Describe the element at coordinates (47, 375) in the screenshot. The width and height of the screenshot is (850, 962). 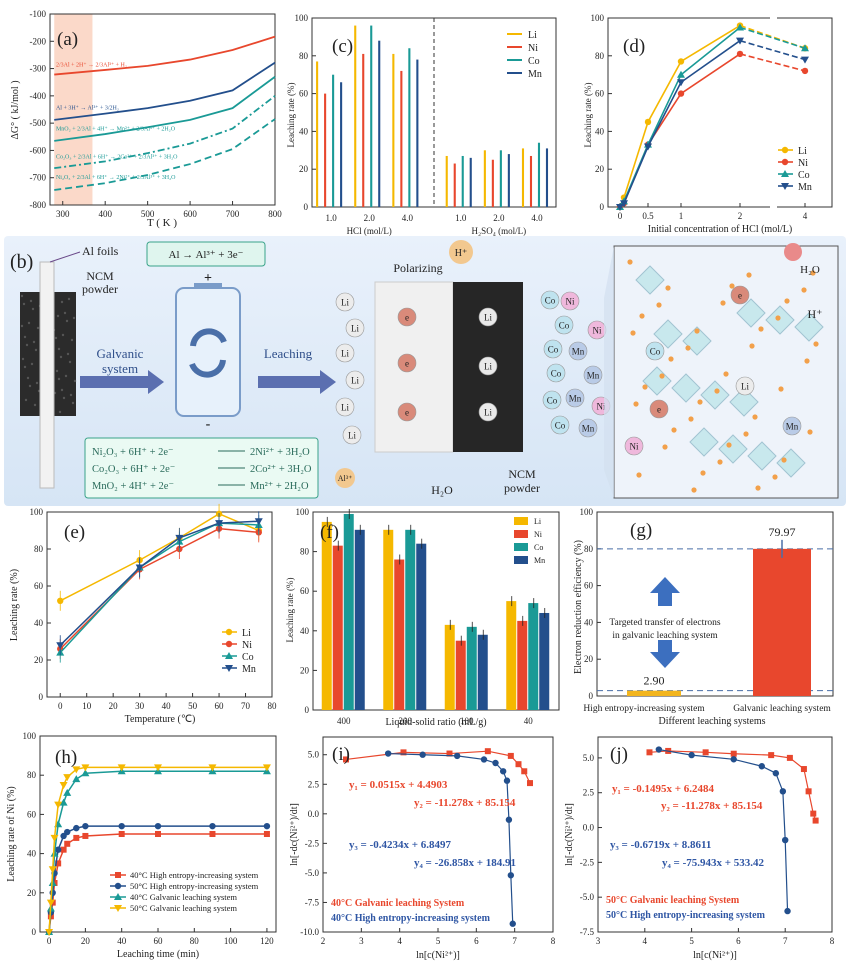
I see `al-foil` at that location.